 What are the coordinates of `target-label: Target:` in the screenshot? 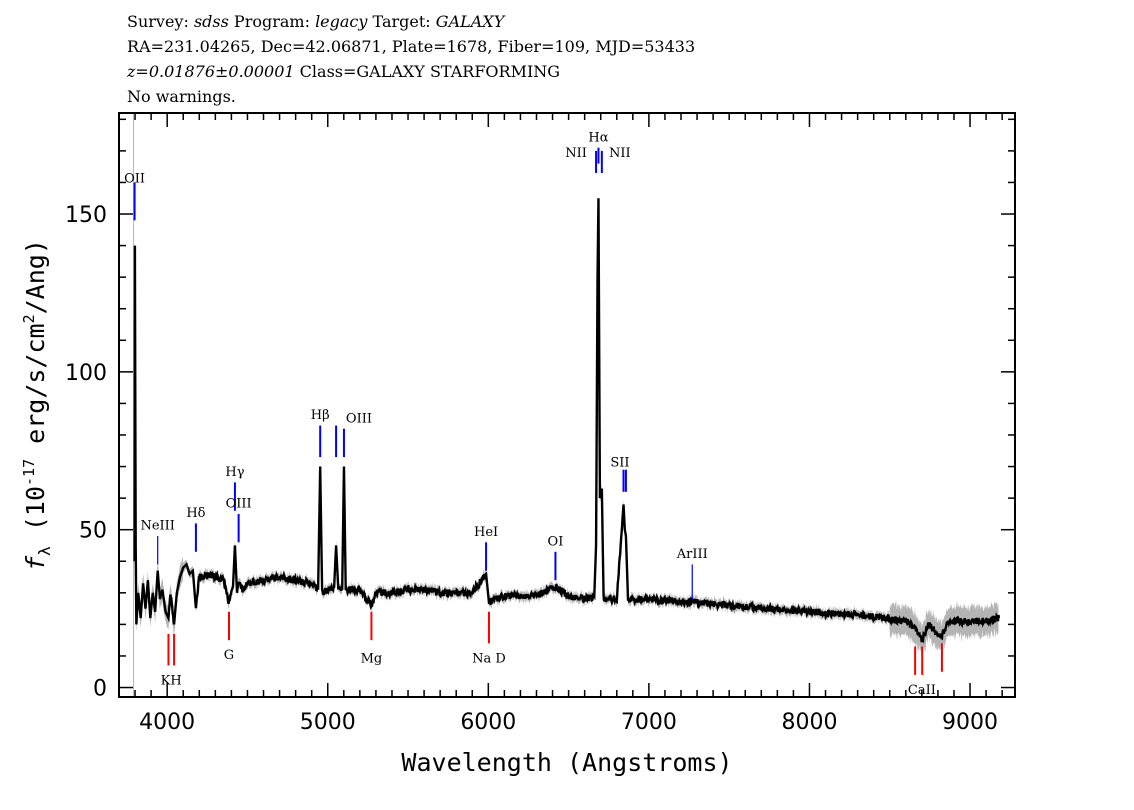 It's located at (401, 21).